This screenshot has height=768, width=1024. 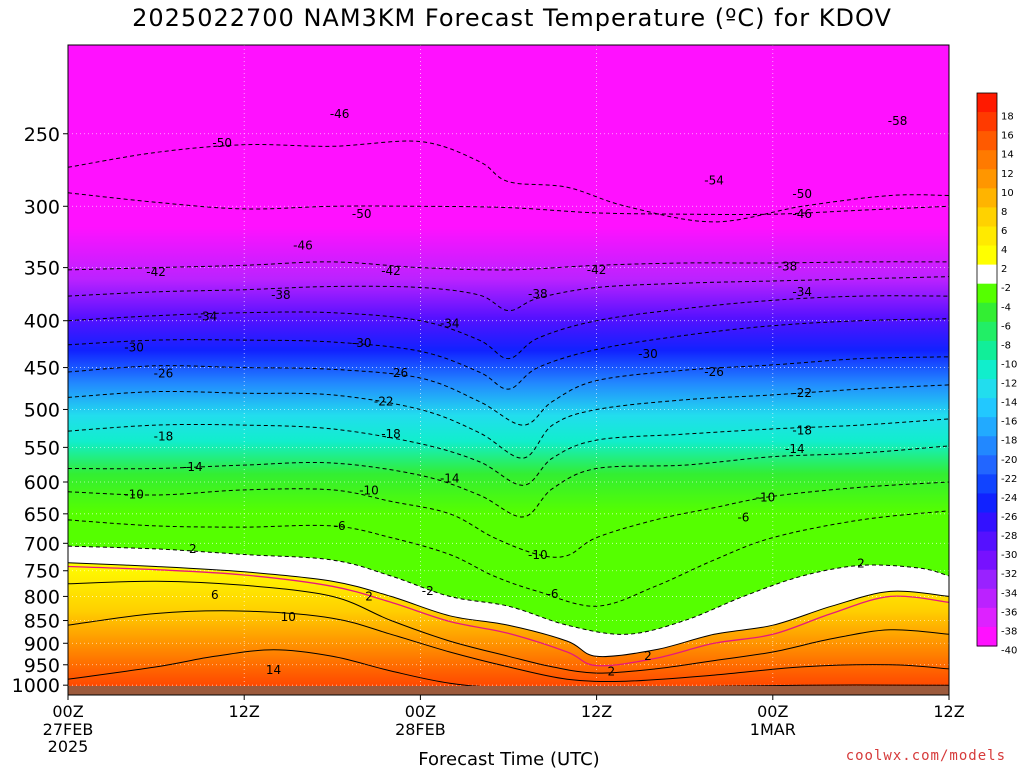 I want to click on colorbar-label: -18, so click(x=1009, y=441).